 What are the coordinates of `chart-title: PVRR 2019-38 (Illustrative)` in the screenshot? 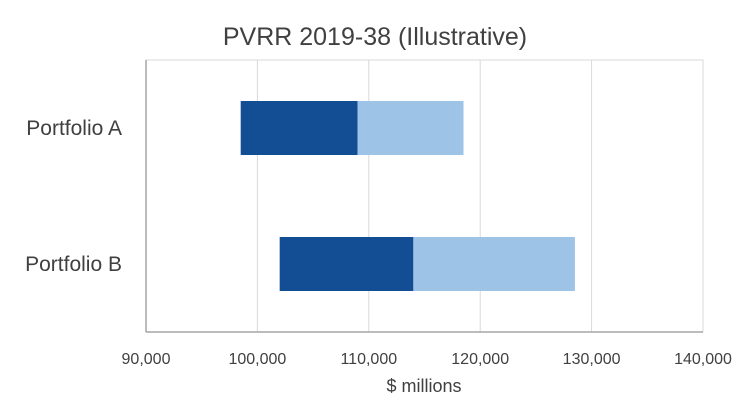 It's located at (375, 37).